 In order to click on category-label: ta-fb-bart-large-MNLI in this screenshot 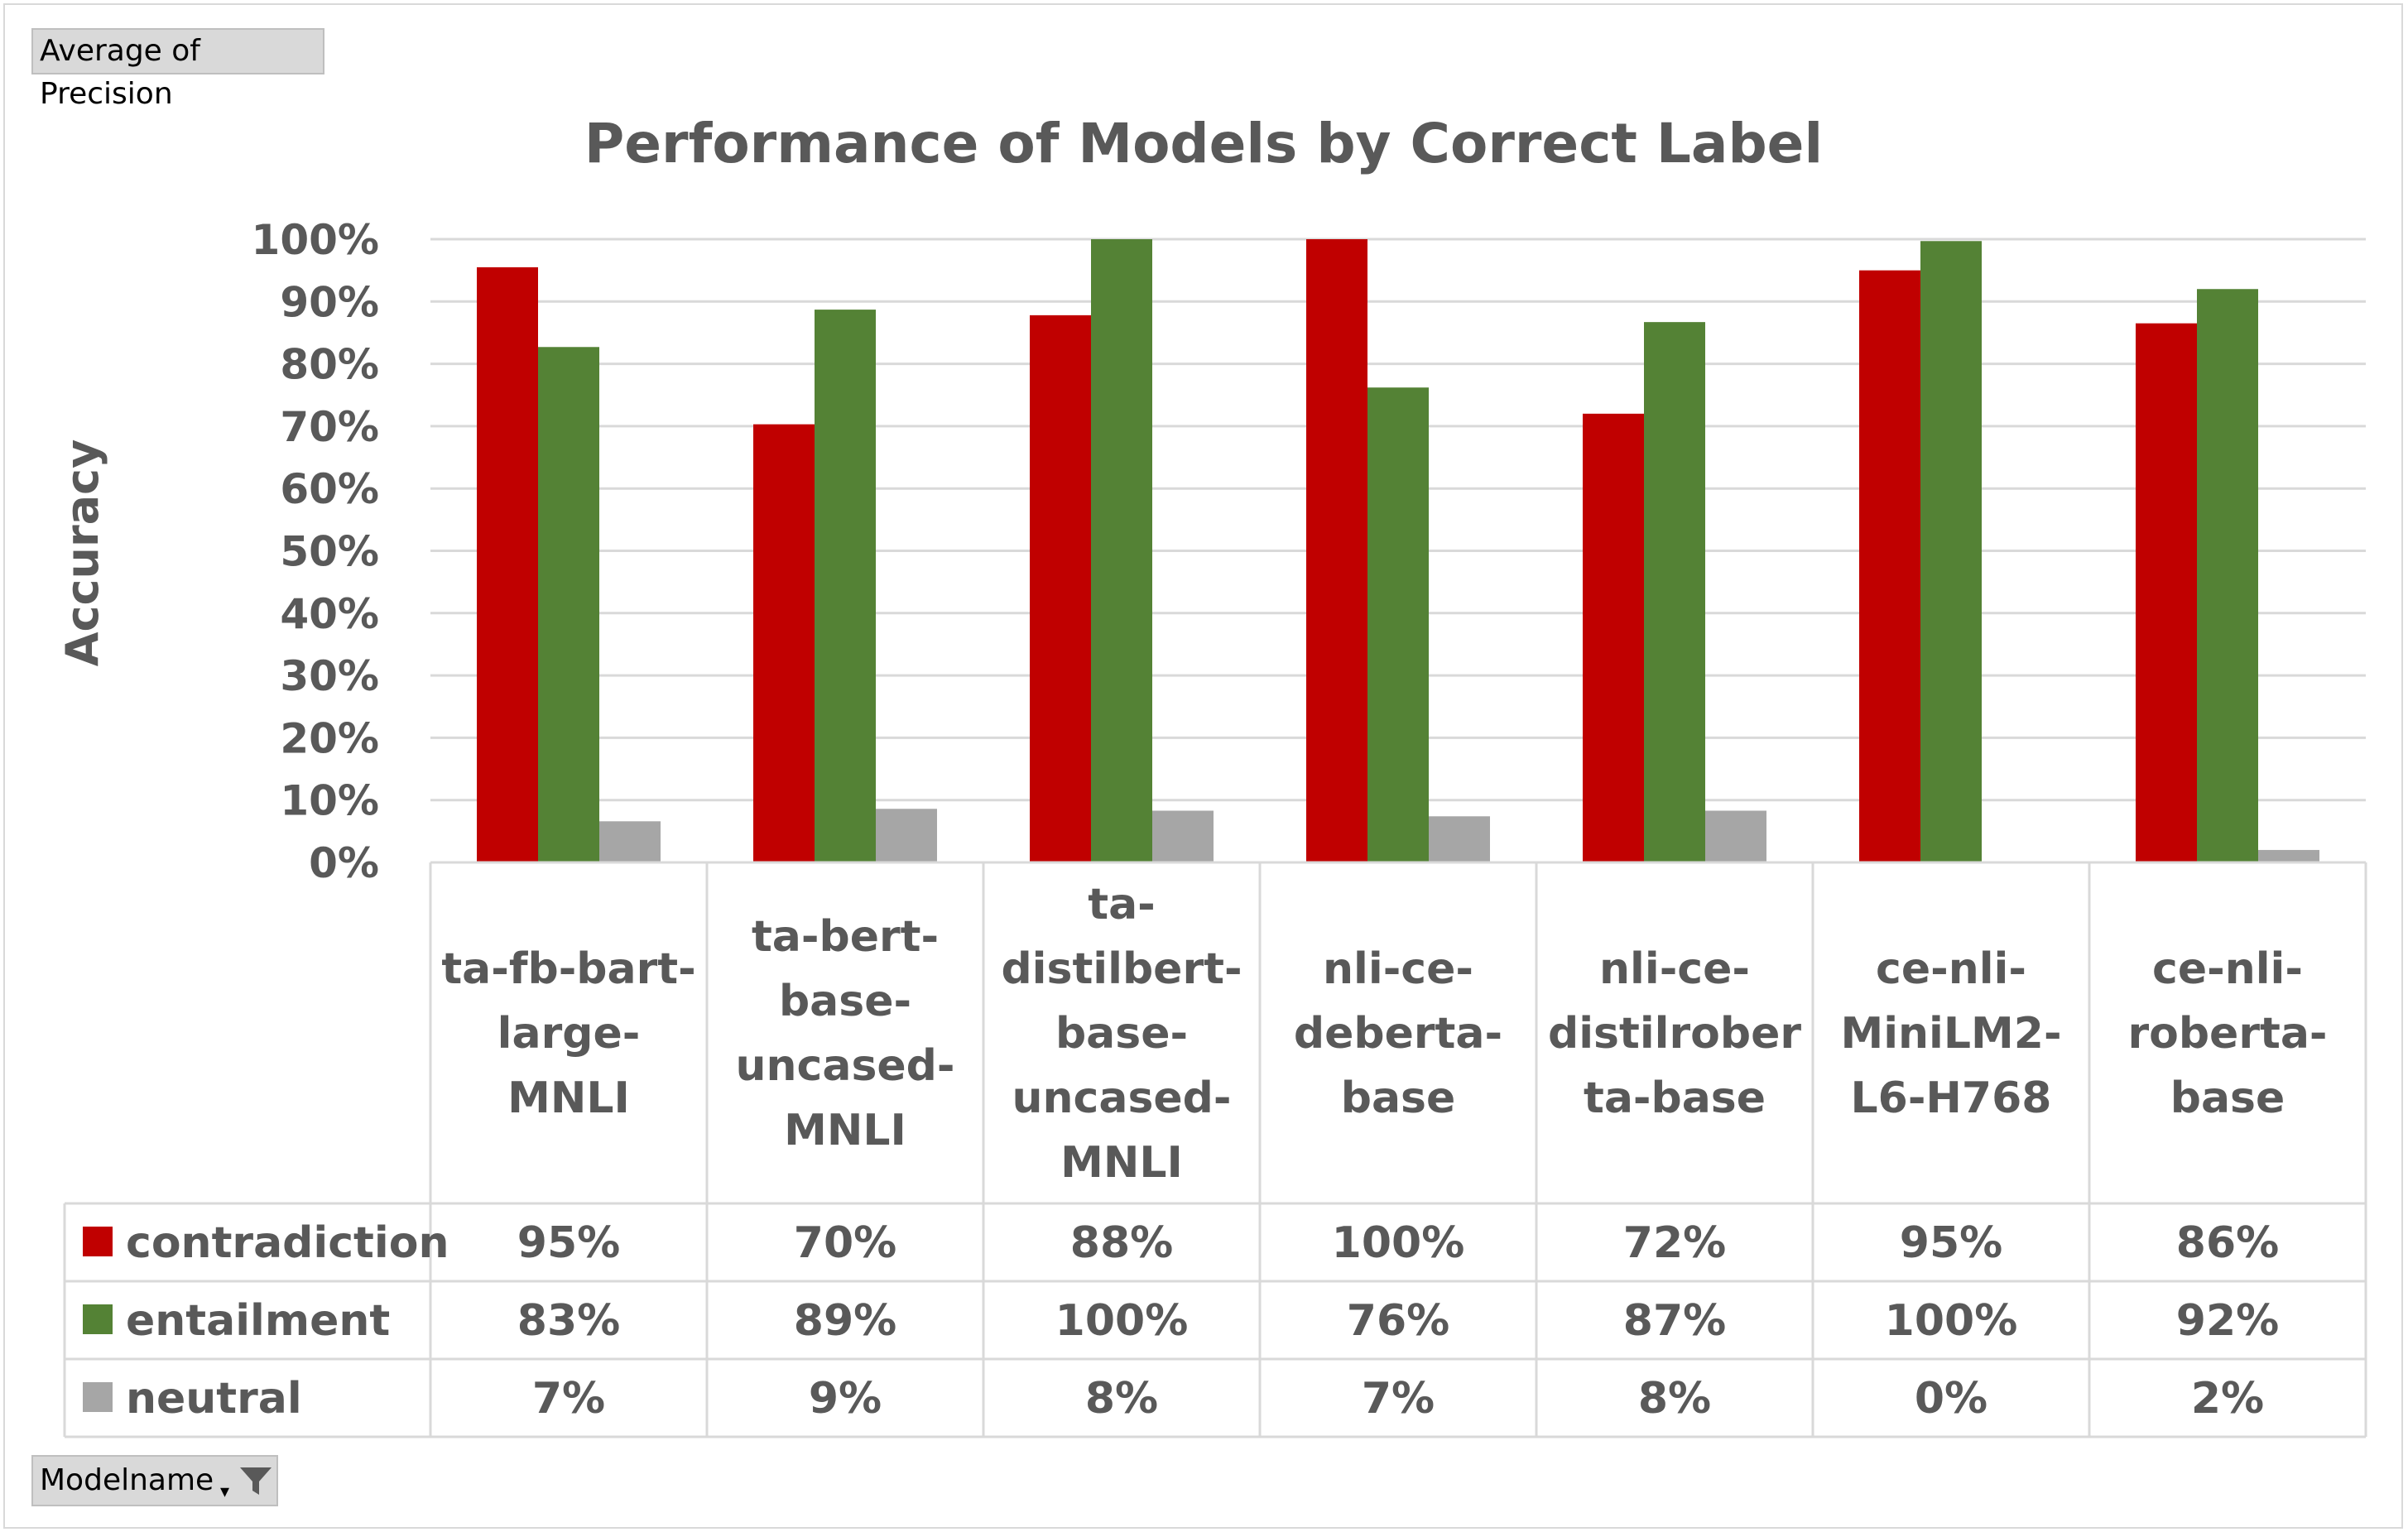, I will do `click(568, 1033)`.